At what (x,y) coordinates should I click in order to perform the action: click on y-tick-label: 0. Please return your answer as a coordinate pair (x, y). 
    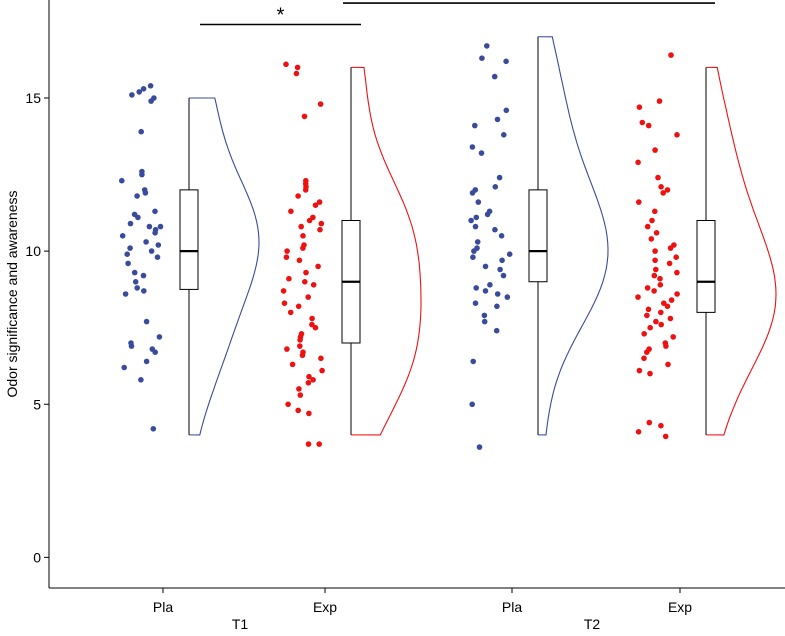
    Looking at the image, I should click on (37, 557).